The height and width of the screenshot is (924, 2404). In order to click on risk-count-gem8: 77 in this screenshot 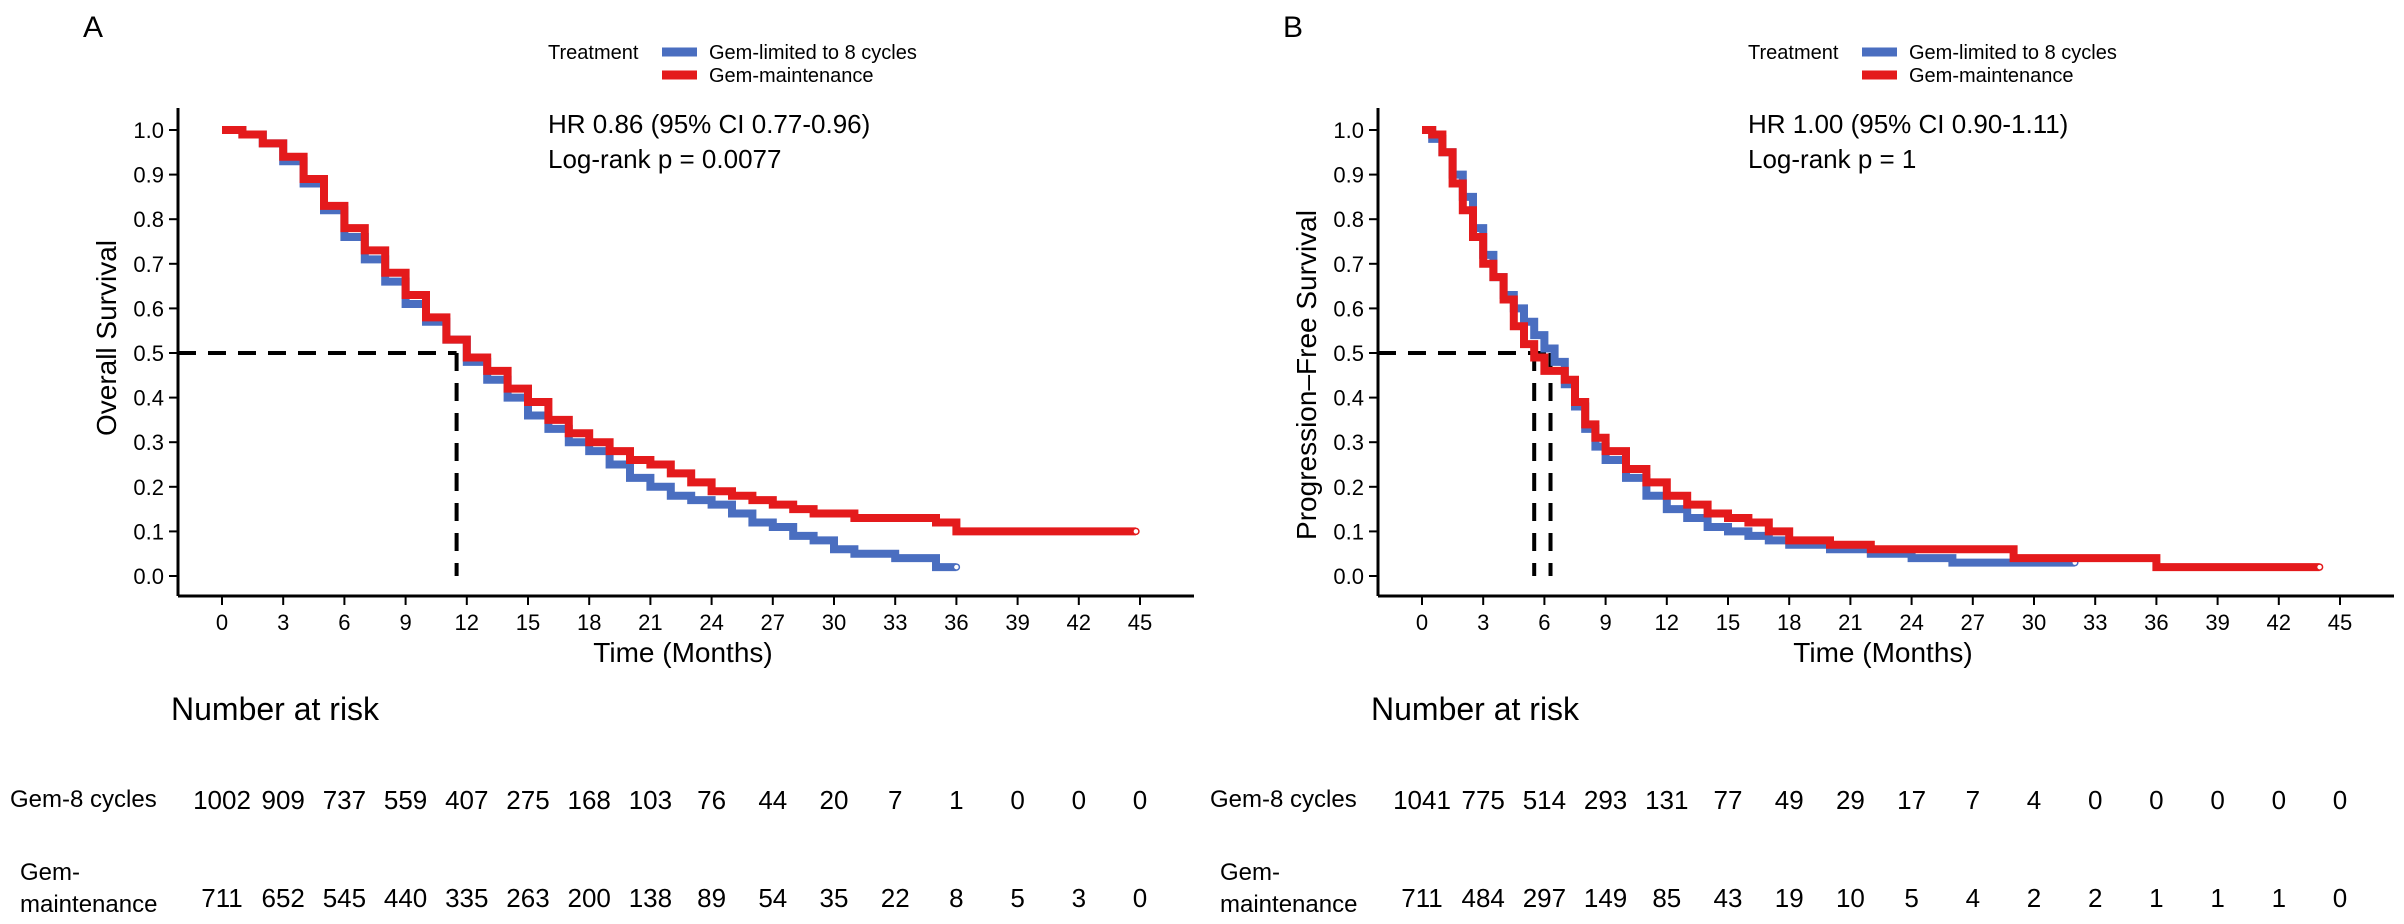, I will do `click(1728, 800)`.